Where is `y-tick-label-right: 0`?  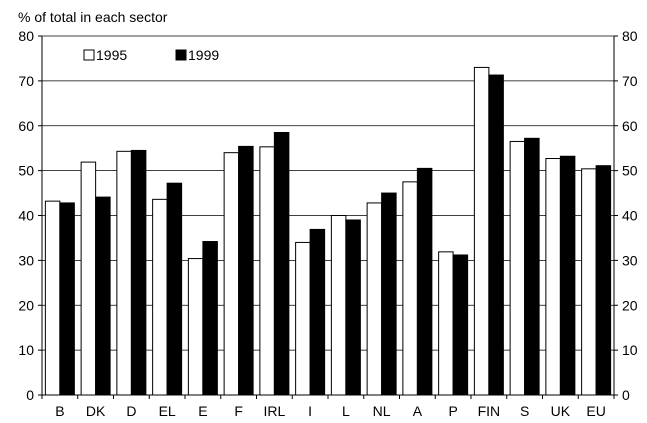
y-tick-label-right: 0 is located at coordinates (626, 395).